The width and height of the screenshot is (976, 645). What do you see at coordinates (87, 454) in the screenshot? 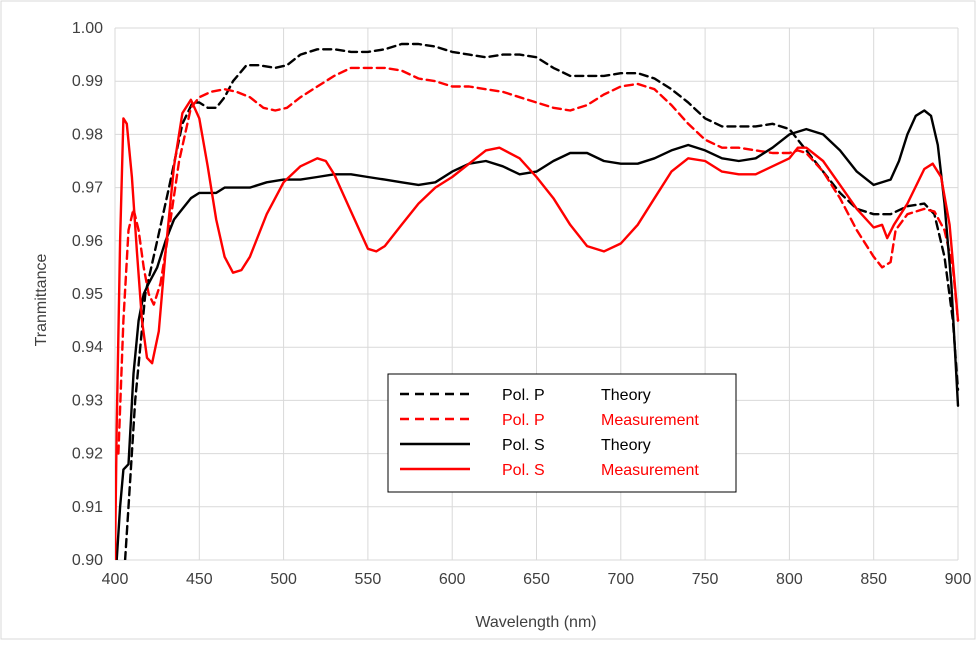
I see `y-tick-label: 0.92` at bounding box center [87, 454].